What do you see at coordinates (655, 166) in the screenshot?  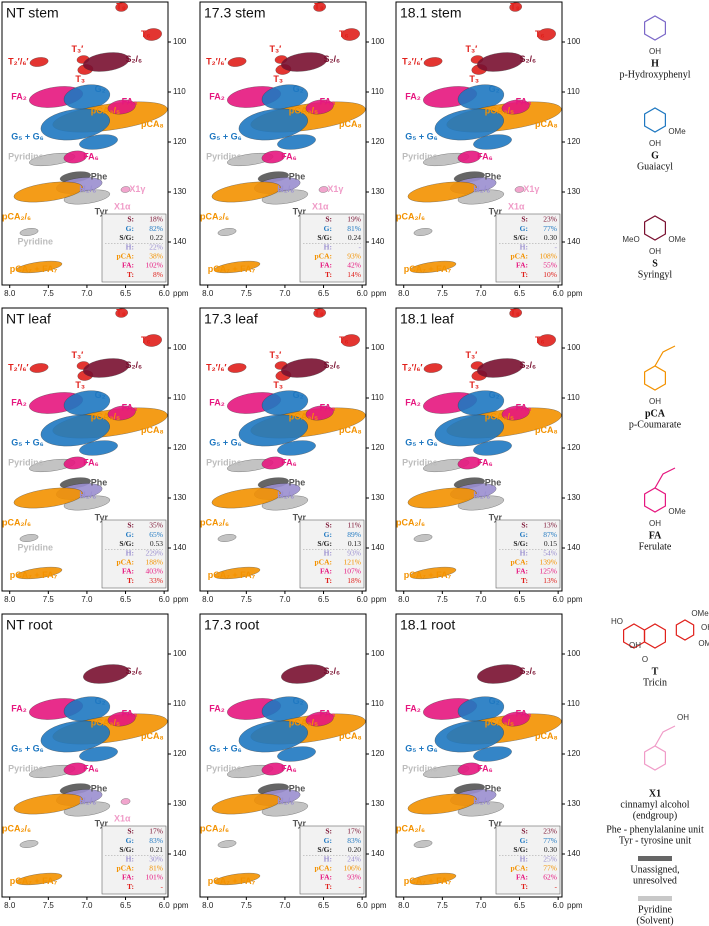 I see `structure-name: Guaiacyl` at bounding box center [655, 166].